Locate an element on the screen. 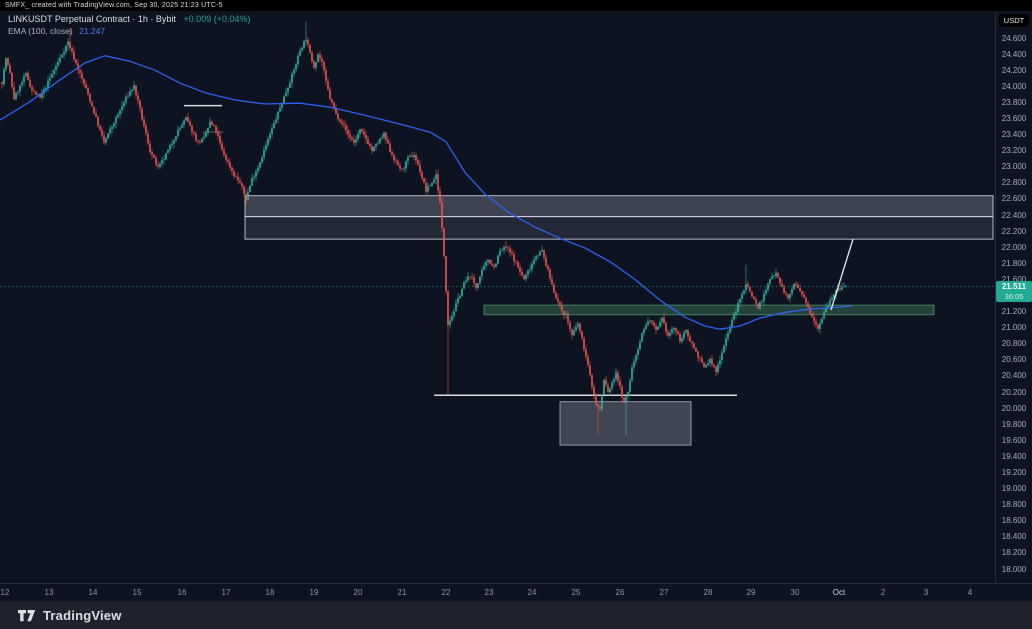 The height and width of the screenshot is (629, 1032). price-tick-label: 20.000 is located at coordinates (1014, 408).